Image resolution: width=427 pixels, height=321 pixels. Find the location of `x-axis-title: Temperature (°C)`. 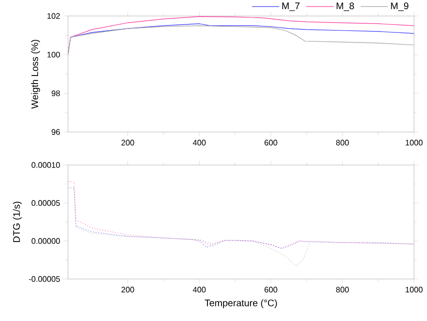

x-axis-title: Temperature (°C) is located at coordinates (240, 303).